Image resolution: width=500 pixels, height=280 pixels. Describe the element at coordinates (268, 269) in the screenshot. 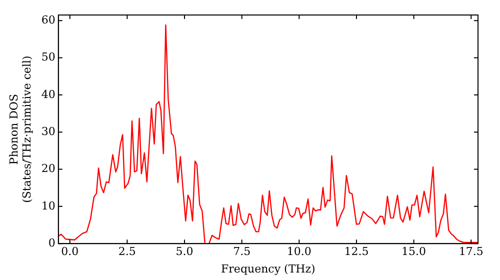

I see `x-axis-title: Frequency (THz)` at that location.